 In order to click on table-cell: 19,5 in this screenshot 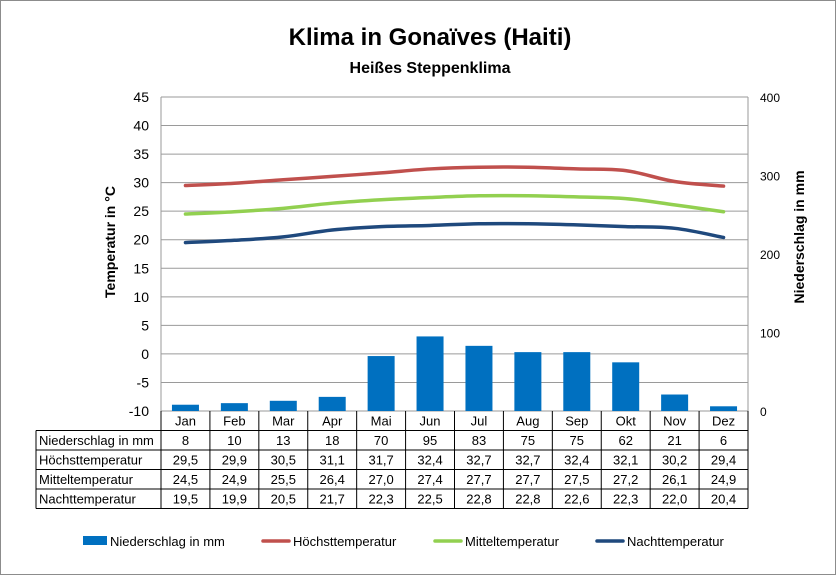, I will do `click(185, 499)`.